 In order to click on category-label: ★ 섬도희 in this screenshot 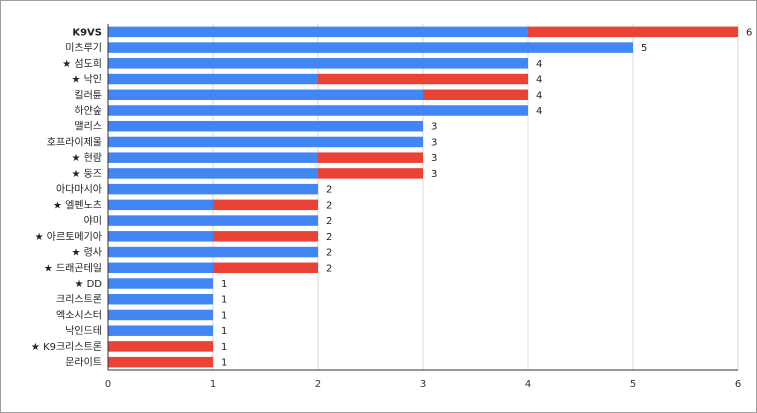, I will do `click(82, 64)`.